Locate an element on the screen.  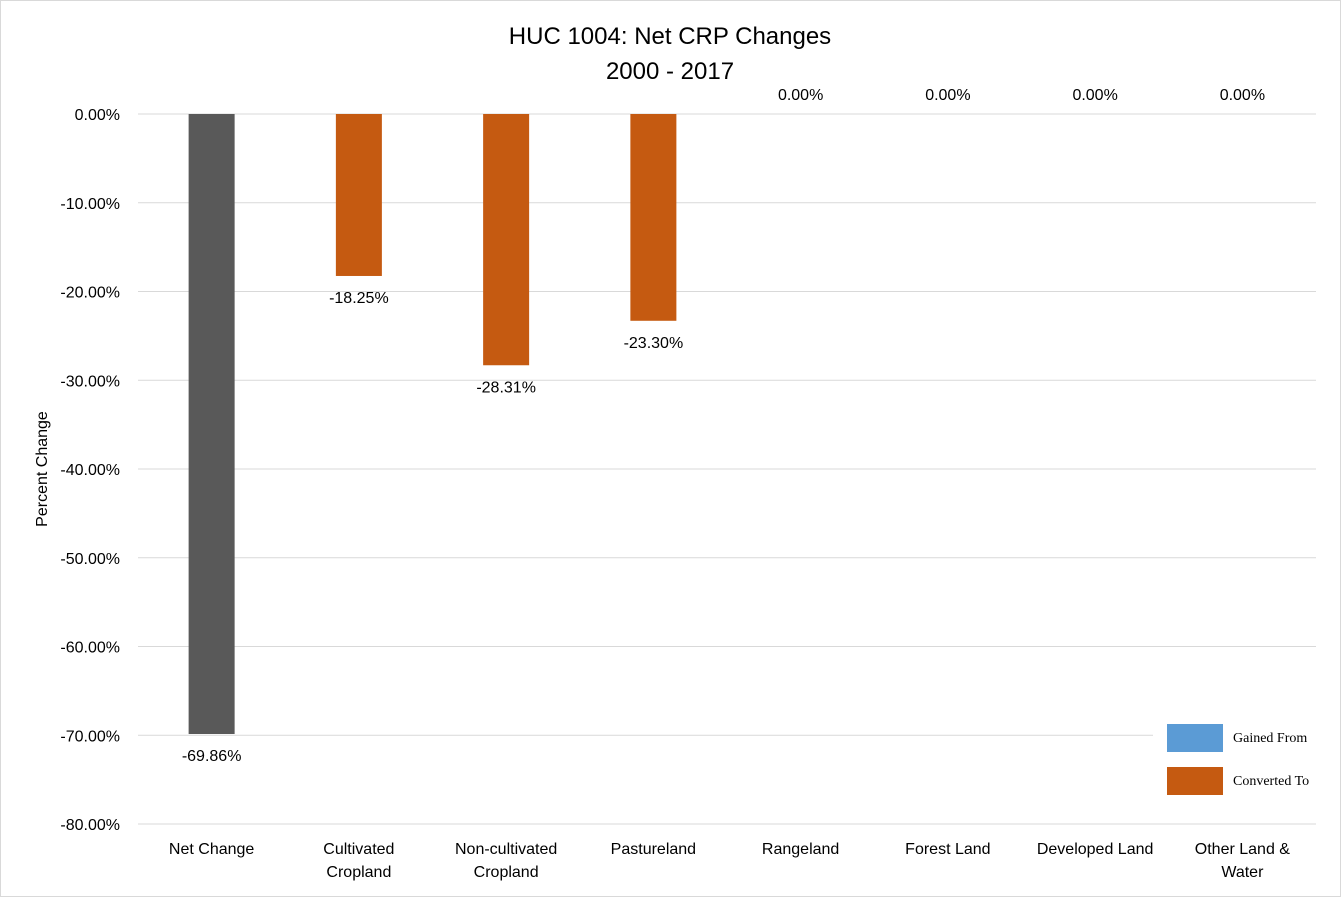
y-tick-label: -10.00% is located at coordinates (90, 204).